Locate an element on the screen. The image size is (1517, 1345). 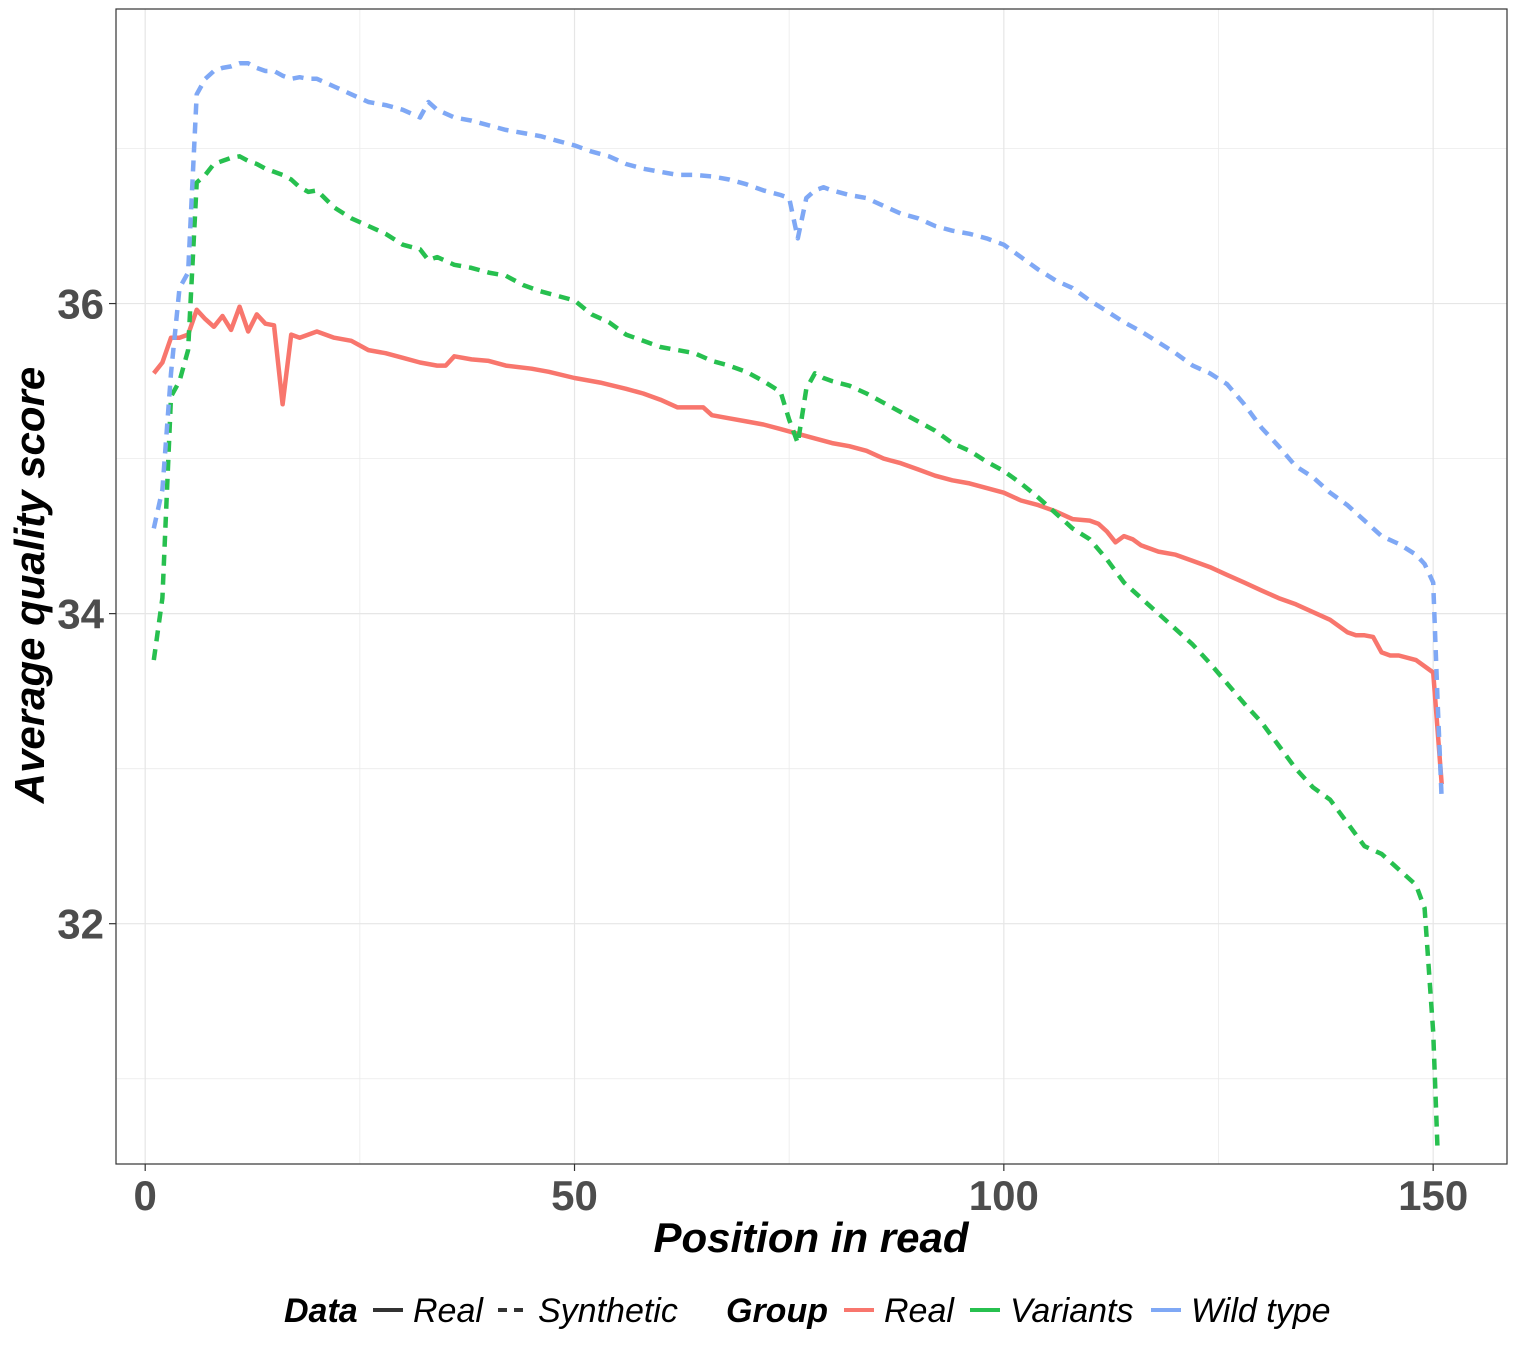
y-axis: 32 34 36 is located at coordinates (86, 614).